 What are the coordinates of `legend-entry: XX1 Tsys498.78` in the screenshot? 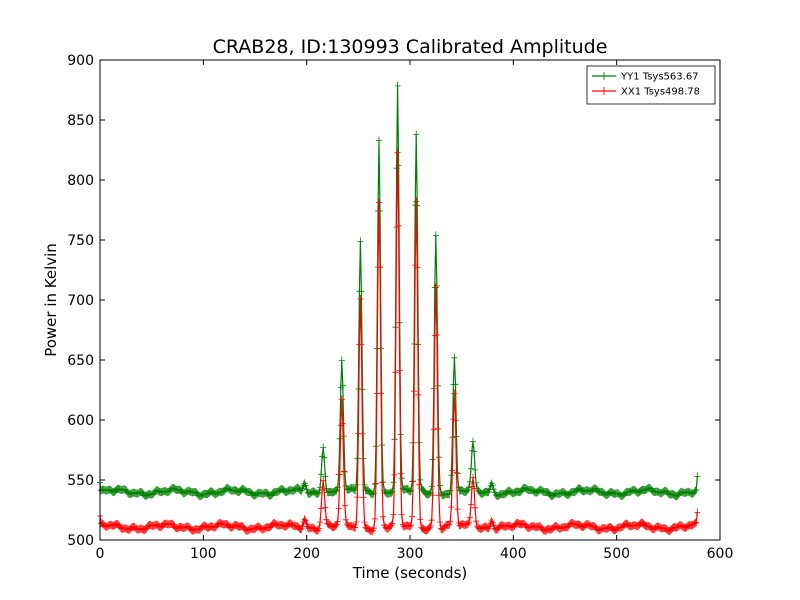 It's located at (646, 92).